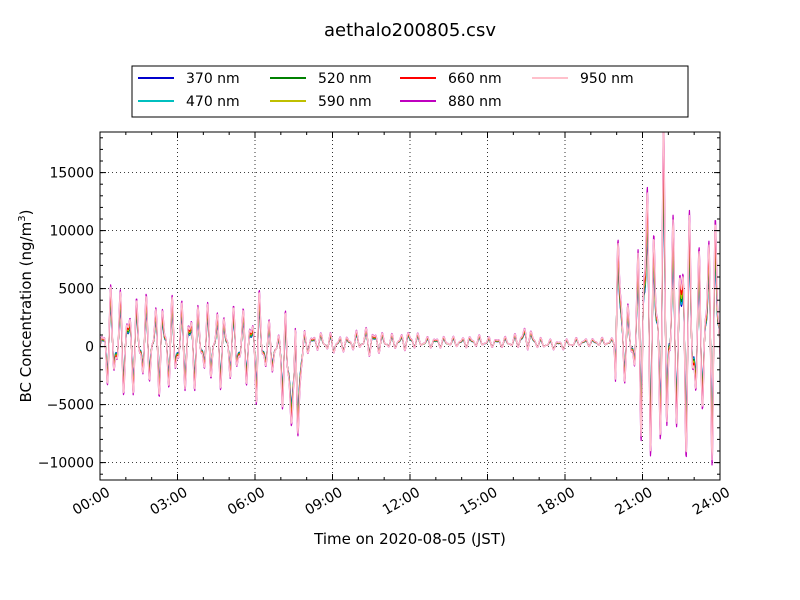 The height and width of the screenshot is (600, 800). I want to click on y-tick-label: 15000, so click(71, 174).